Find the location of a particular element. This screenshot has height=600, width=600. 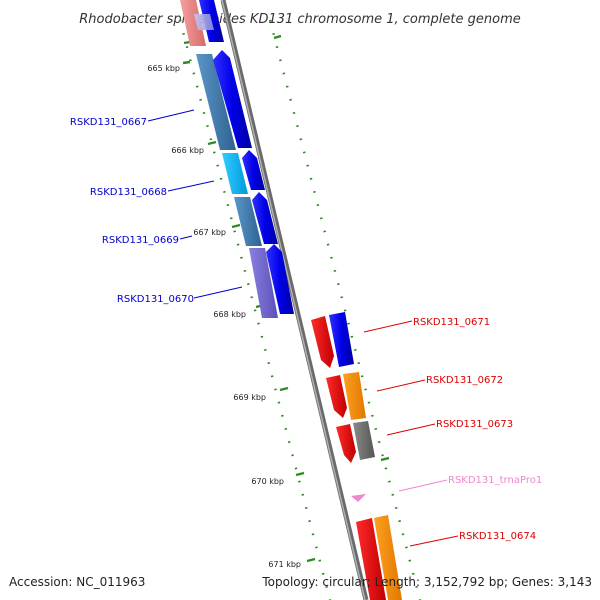

scale-label: 667 kbp is located at coordinates (209, 232).